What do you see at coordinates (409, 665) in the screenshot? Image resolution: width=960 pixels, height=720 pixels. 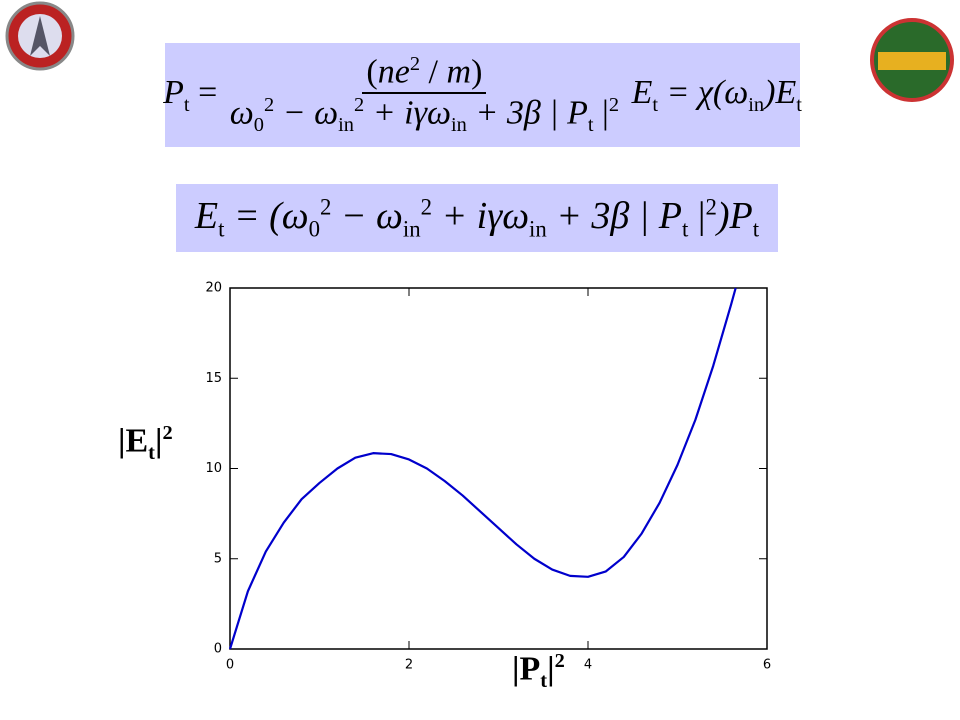 I see `x-tick-label: 2` at bounding box center [409, 665].